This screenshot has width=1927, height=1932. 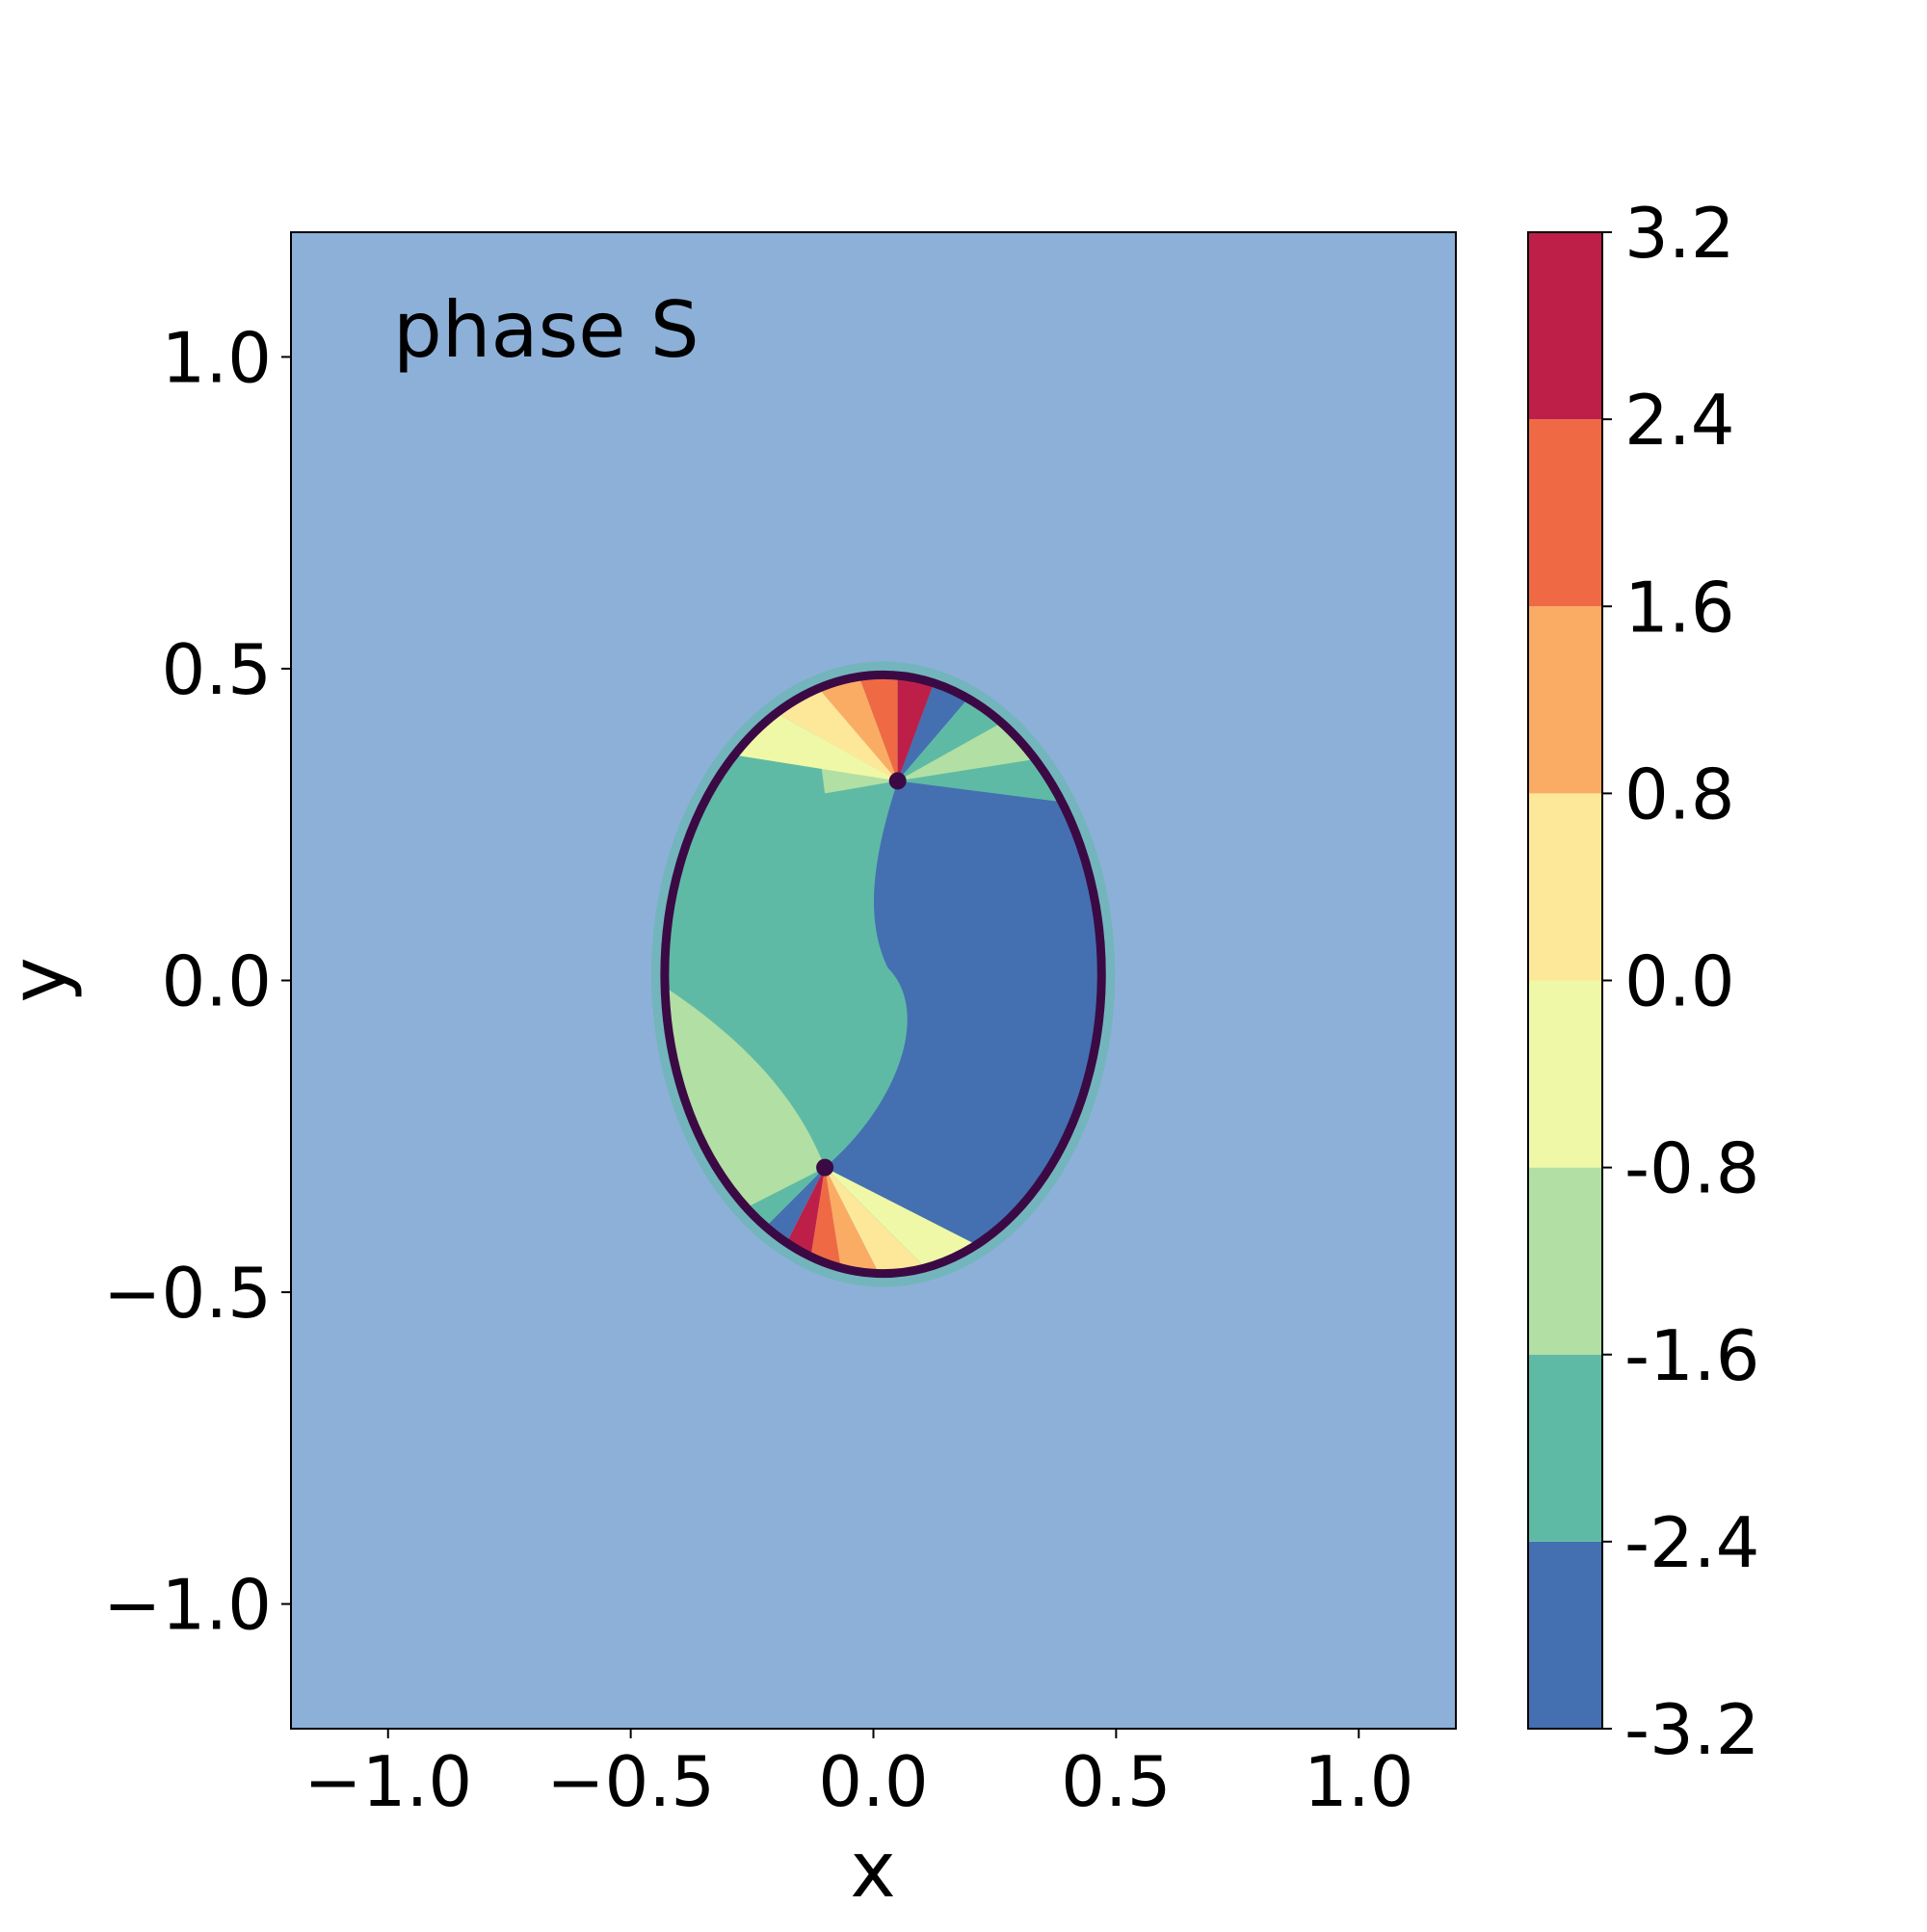 What do you see at coordinates (188, 1605) in the screenshot?
I see `y-tick-label: −1.0` at bounding box center [188, 1605].